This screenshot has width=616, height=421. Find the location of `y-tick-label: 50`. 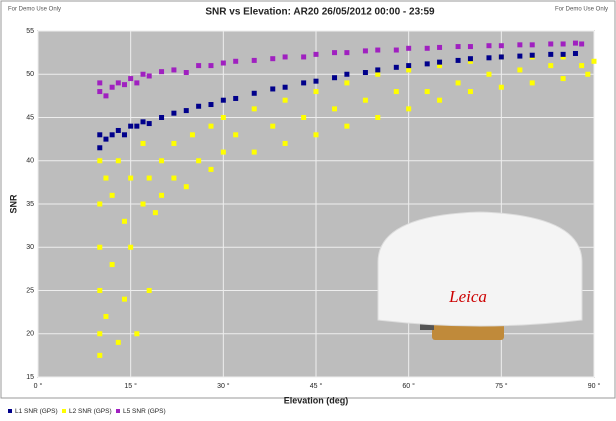

y-tick-label: 50 is located at coordinates (30, 74).